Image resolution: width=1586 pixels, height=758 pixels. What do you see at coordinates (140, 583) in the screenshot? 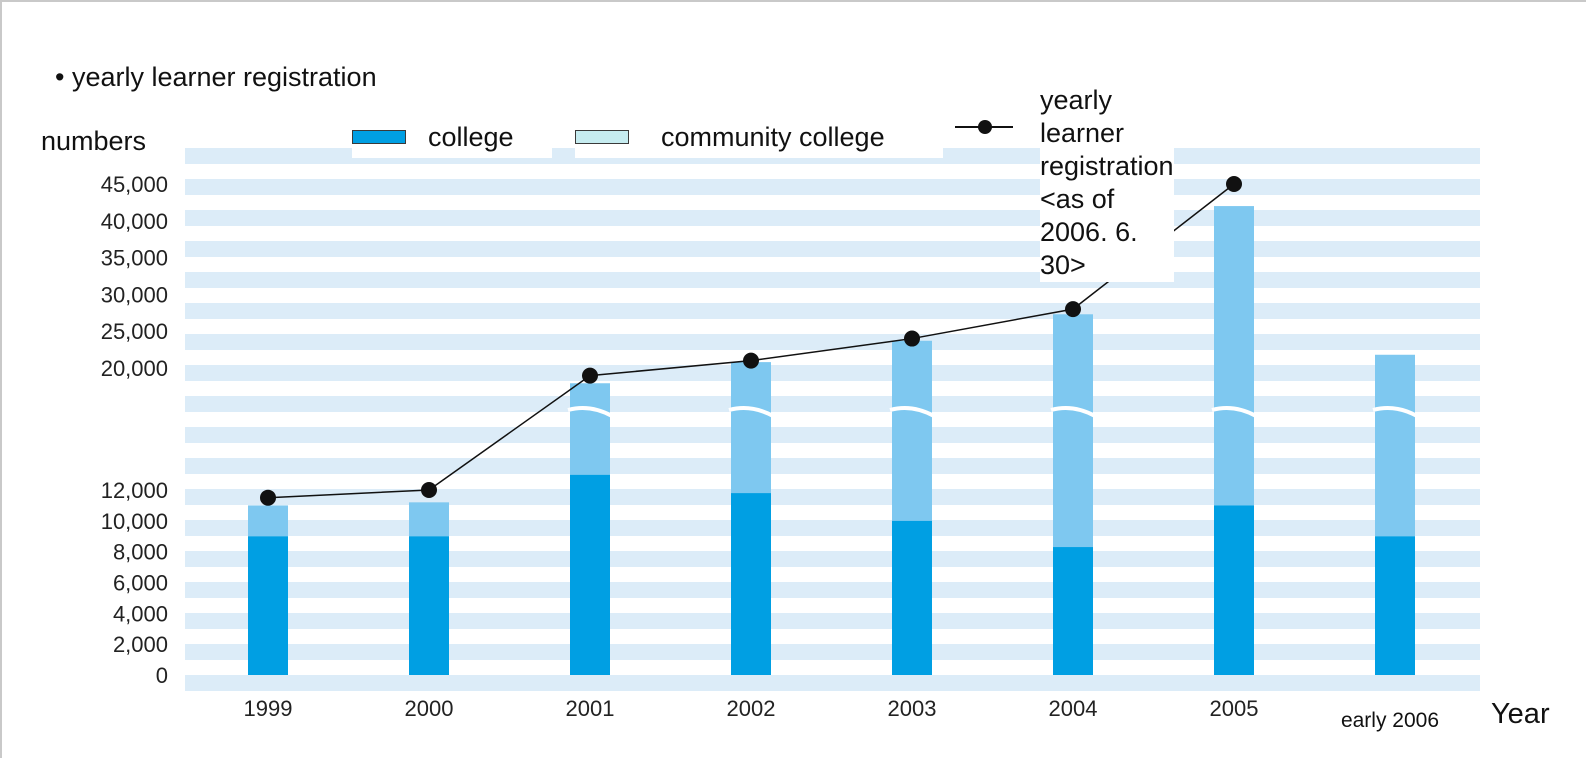
I see `y-tick-label: 6,000` at bounding box center [140, 583].